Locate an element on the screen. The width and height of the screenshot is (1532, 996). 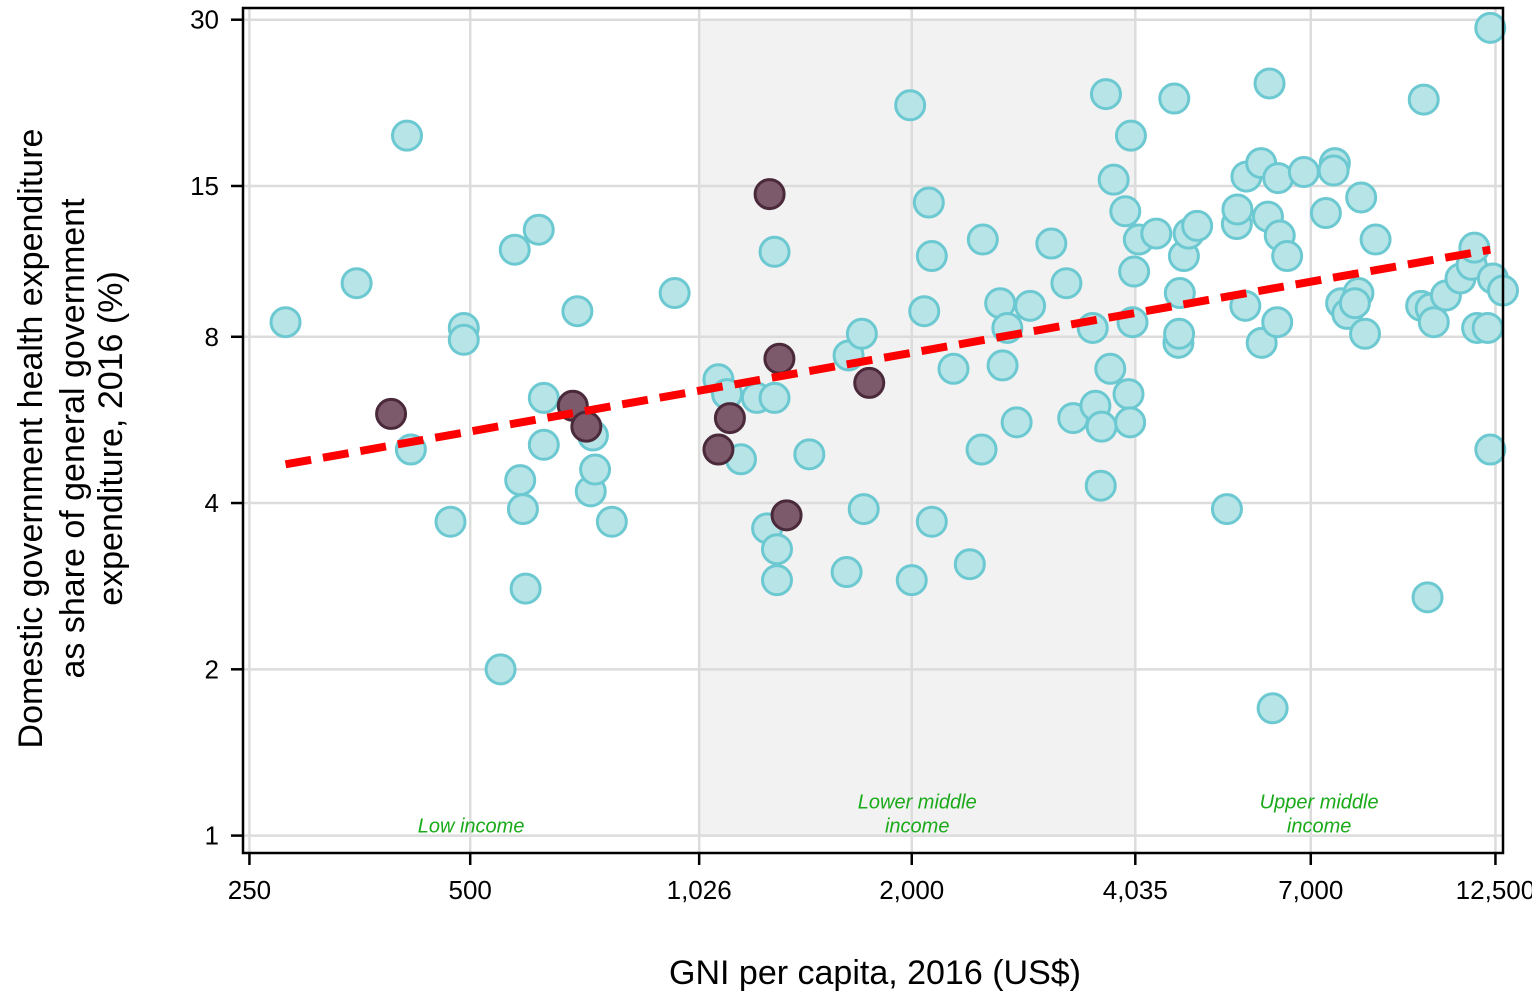
income-band-label: Lower middle is located at coordinates (917, 803).